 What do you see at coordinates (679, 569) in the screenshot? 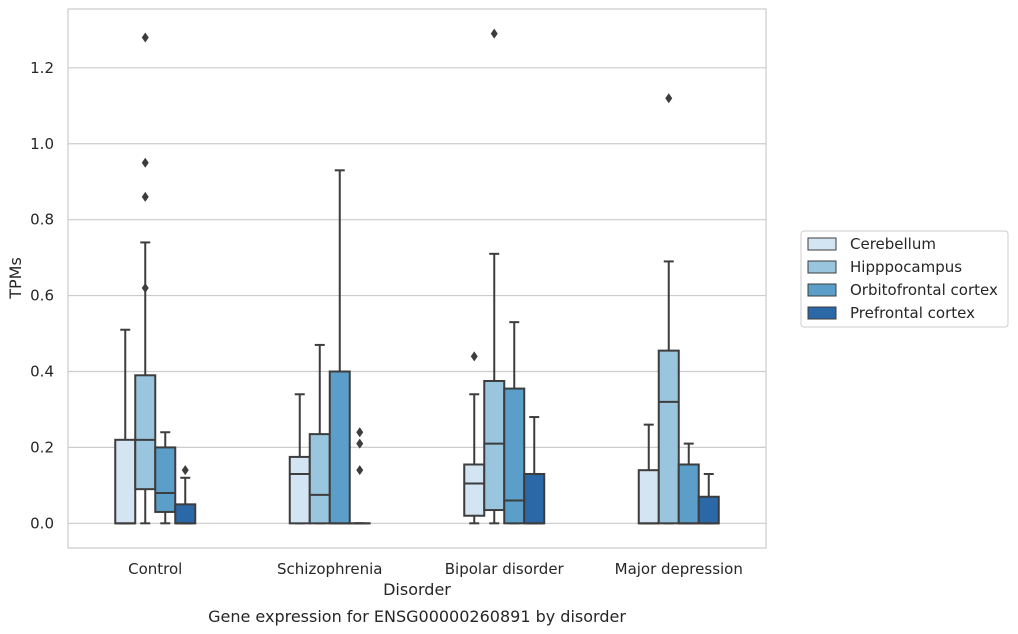
I see `x-tick-label: Major depression` at bounding box center [679, 569].